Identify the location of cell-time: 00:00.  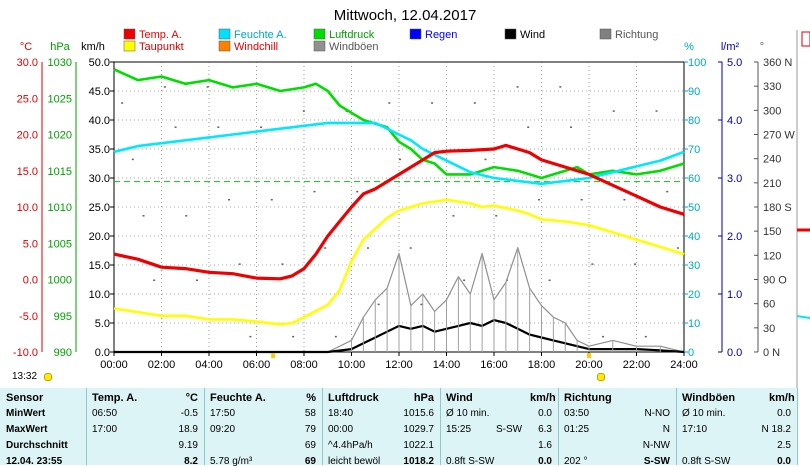
(341, 429).